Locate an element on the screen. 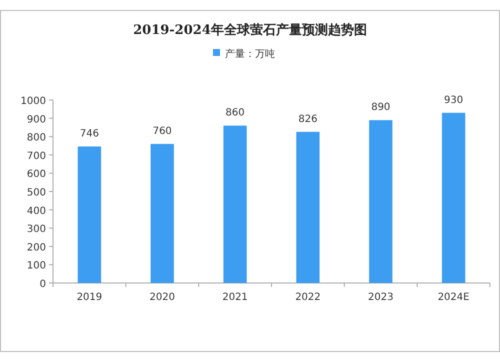  y-tick-label: 900 is located at coordinates (36, 120).